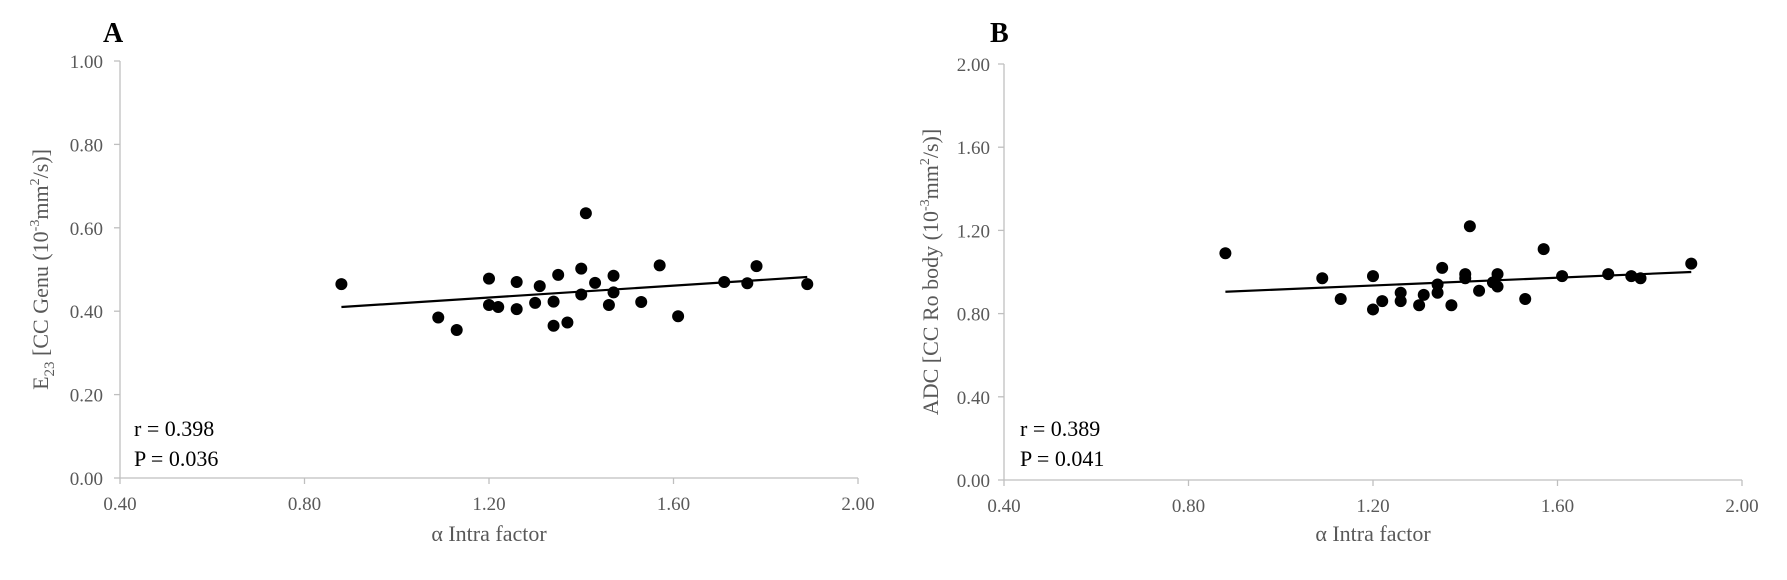  I want to click on y-axis-label: ADC [CC Ro body (10-3mm2/s)], so click(930, 272).